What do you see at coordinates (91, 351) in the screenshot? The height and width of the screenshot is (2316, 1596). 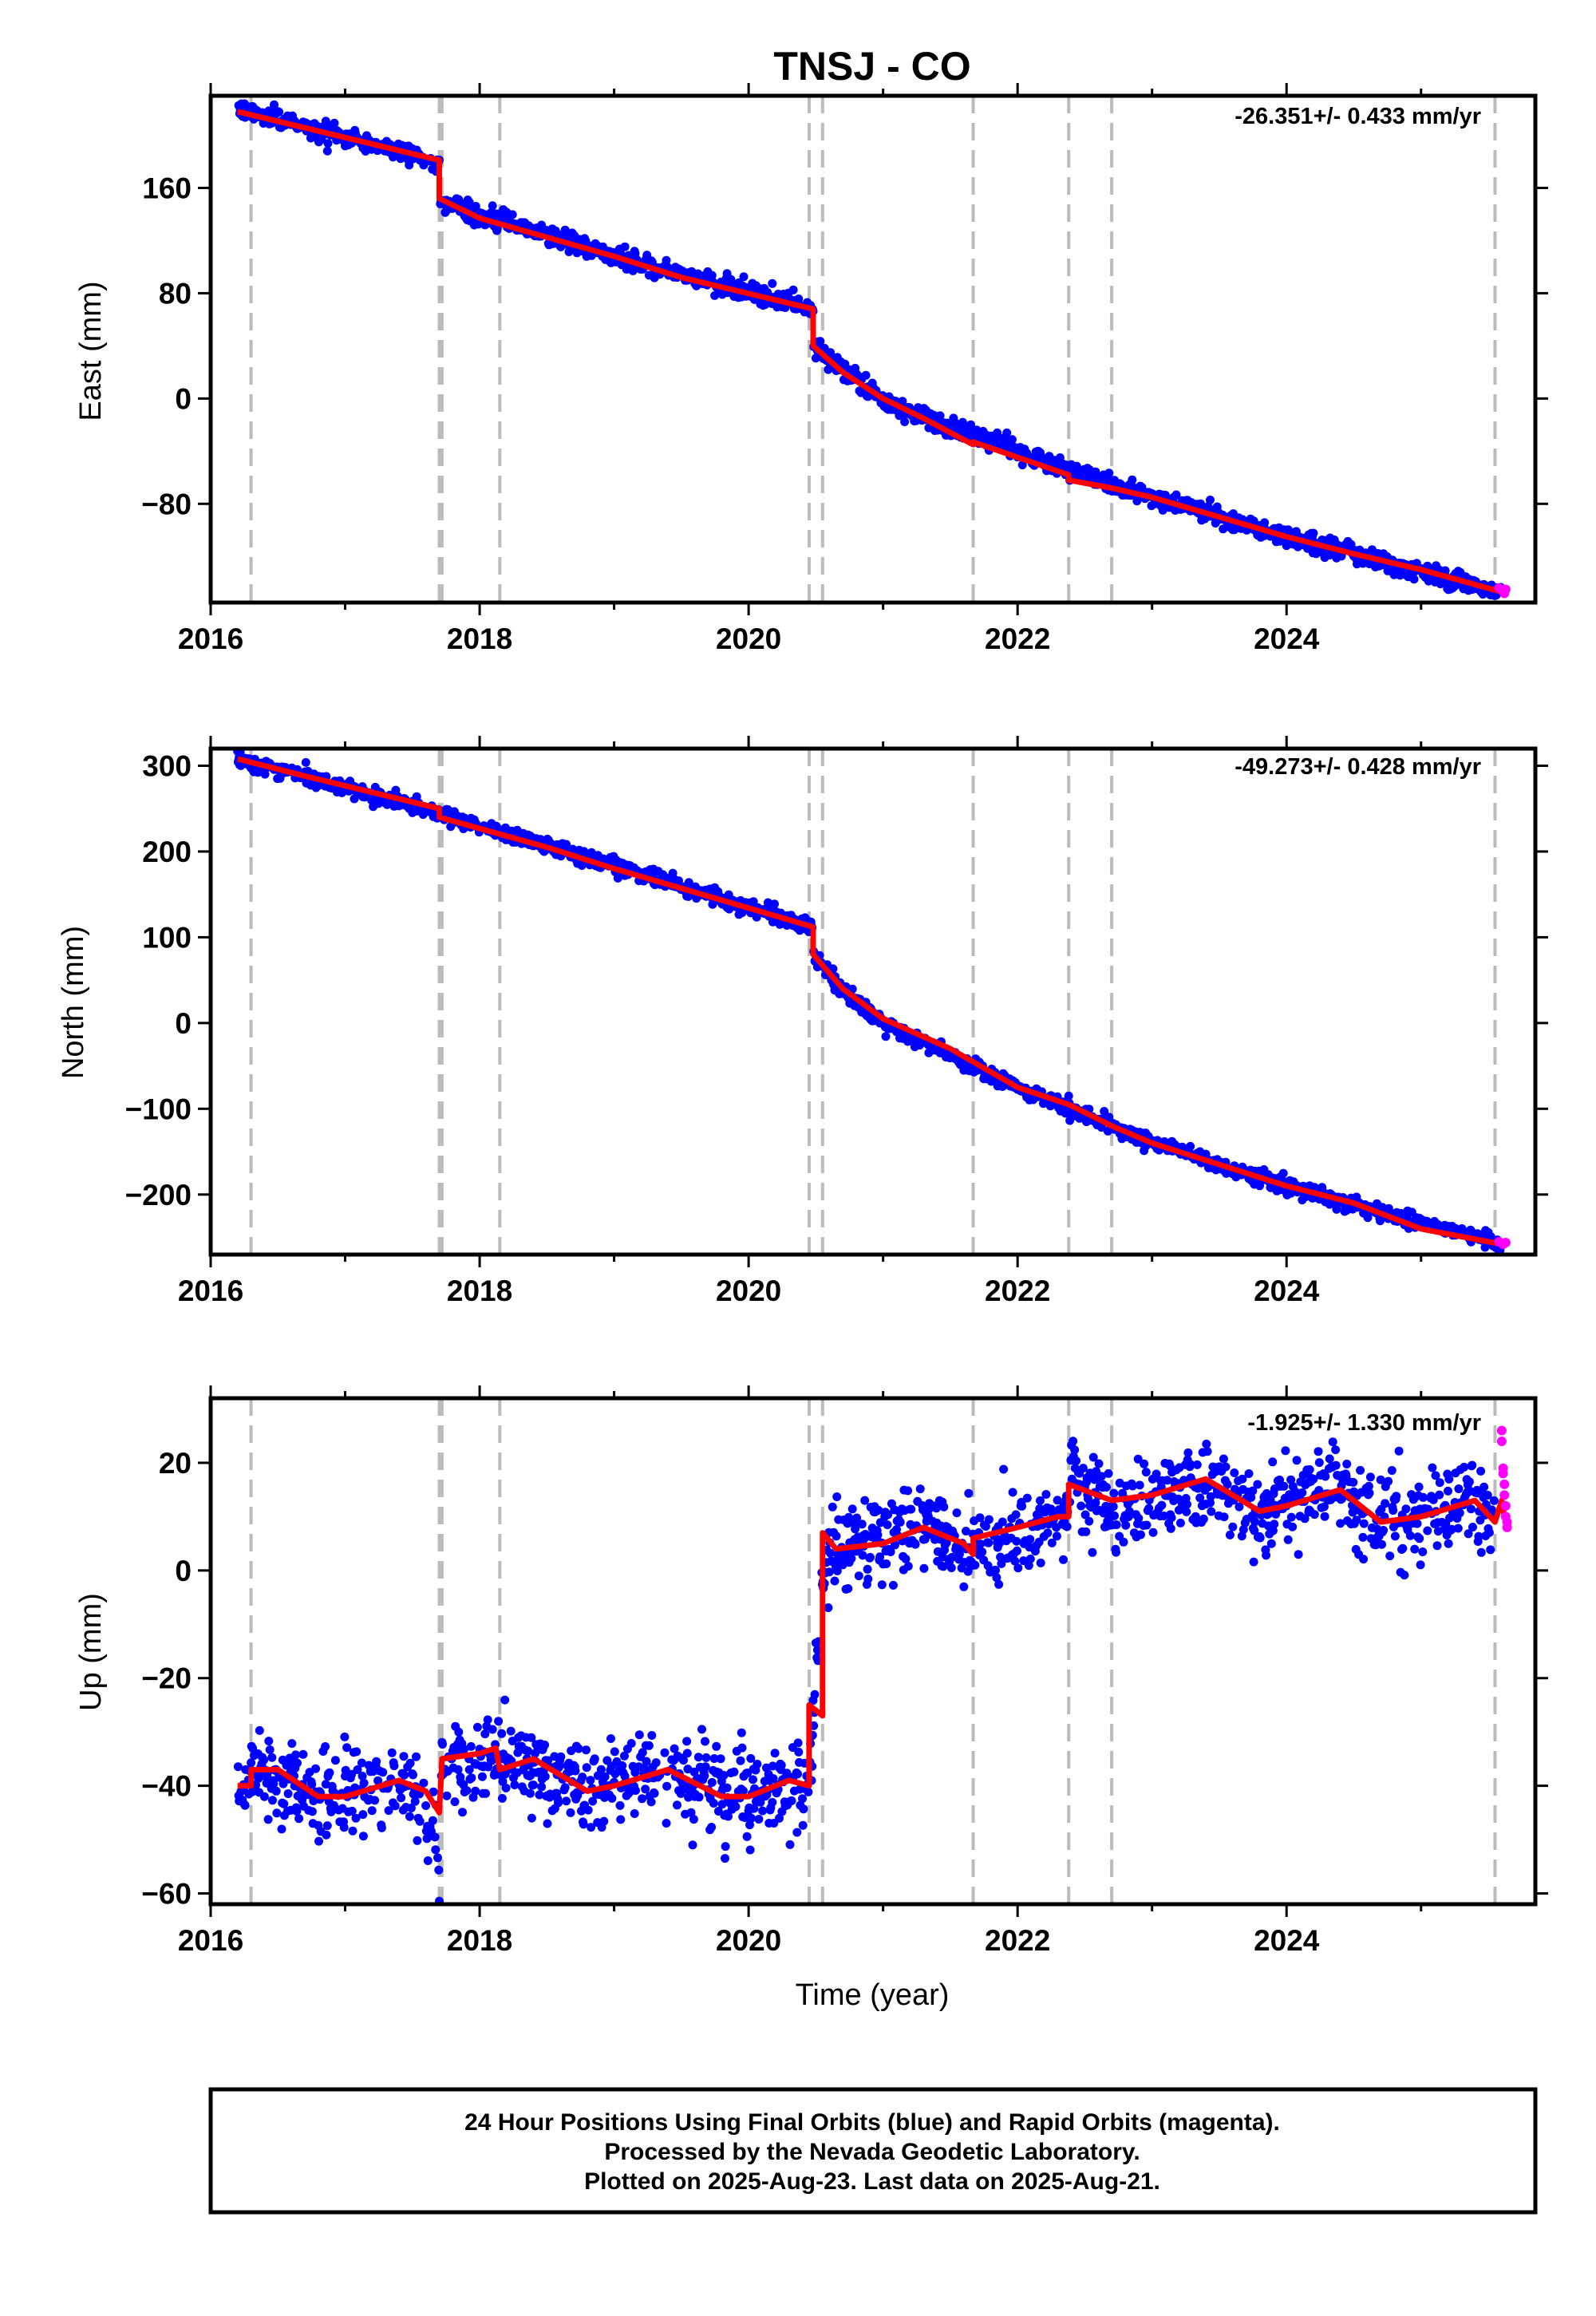 I see `east-axis-label: East (mm)` at bounding box center [91, 351].